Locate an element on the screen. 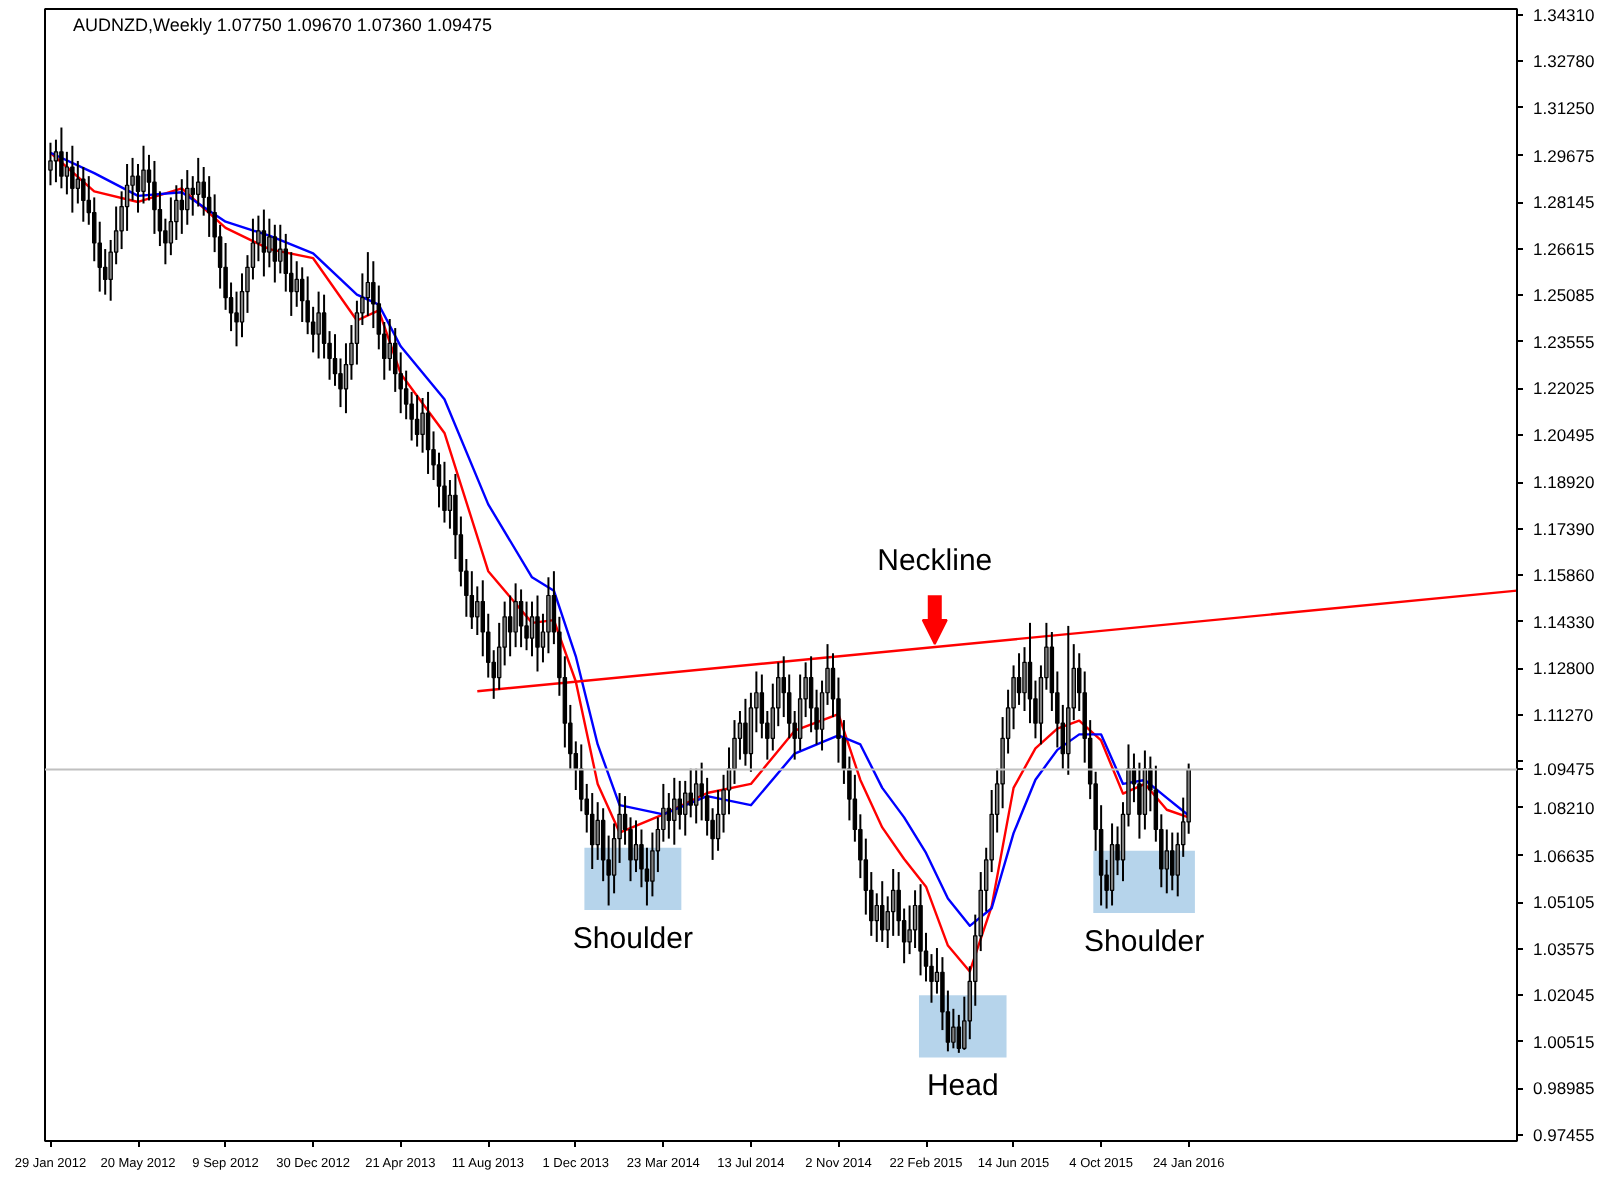 This screenshot has height=1180, width=1600. y-tick-label: 1.34310 is located at coordinates (1564, 14).